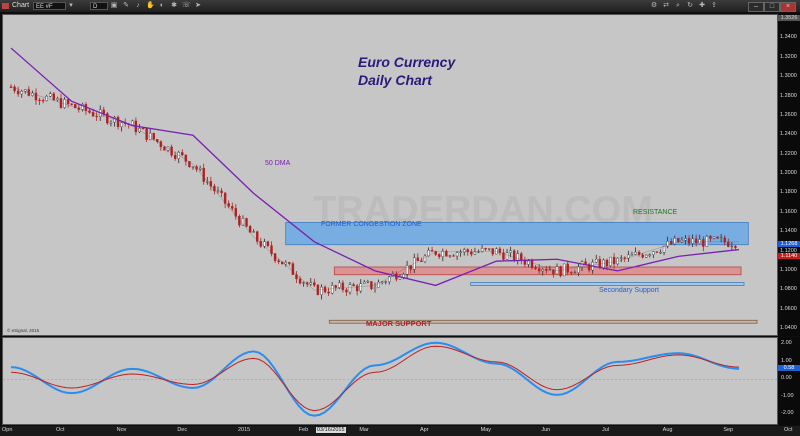  What do you see at coordinates (789, 368) in the screenshot?
I see `oscillator-value-tag: 0.58` at bounding box center [789, 368].